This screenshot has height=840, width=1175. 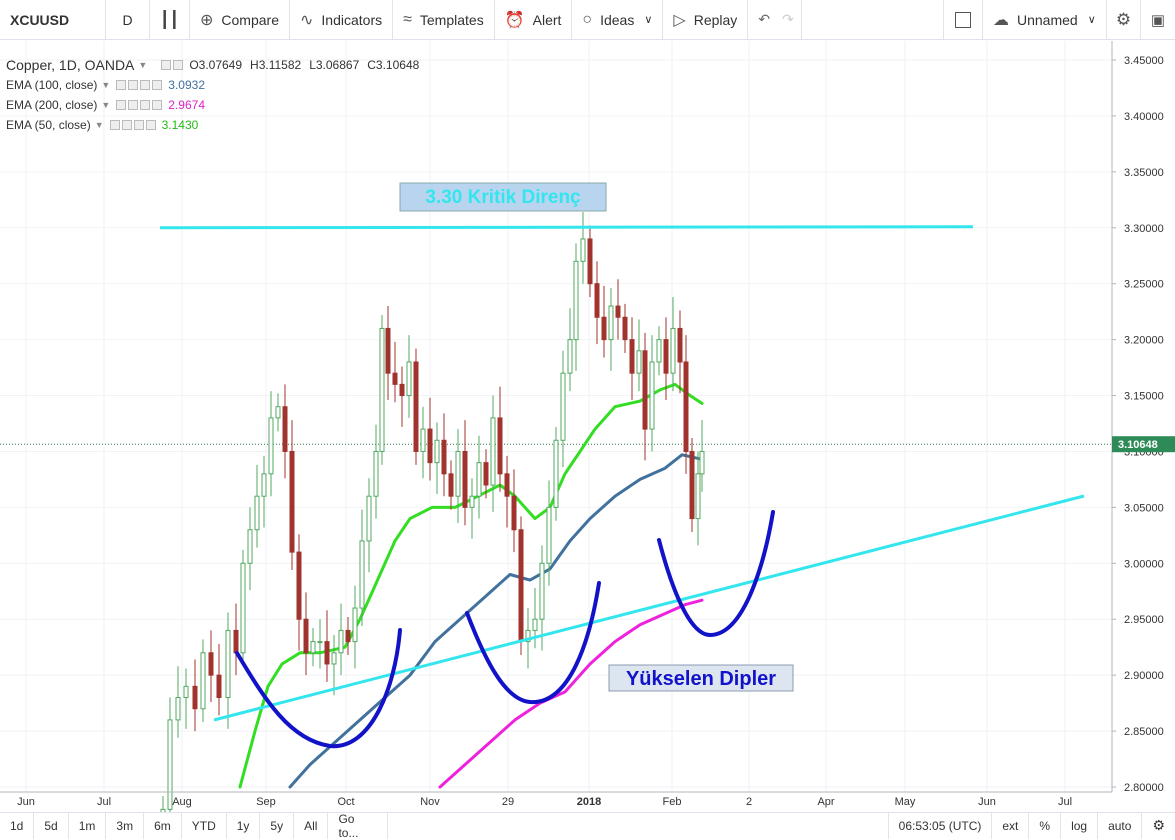 I want to click on price-tag: 3.10648, so click(x=1138, y=445).